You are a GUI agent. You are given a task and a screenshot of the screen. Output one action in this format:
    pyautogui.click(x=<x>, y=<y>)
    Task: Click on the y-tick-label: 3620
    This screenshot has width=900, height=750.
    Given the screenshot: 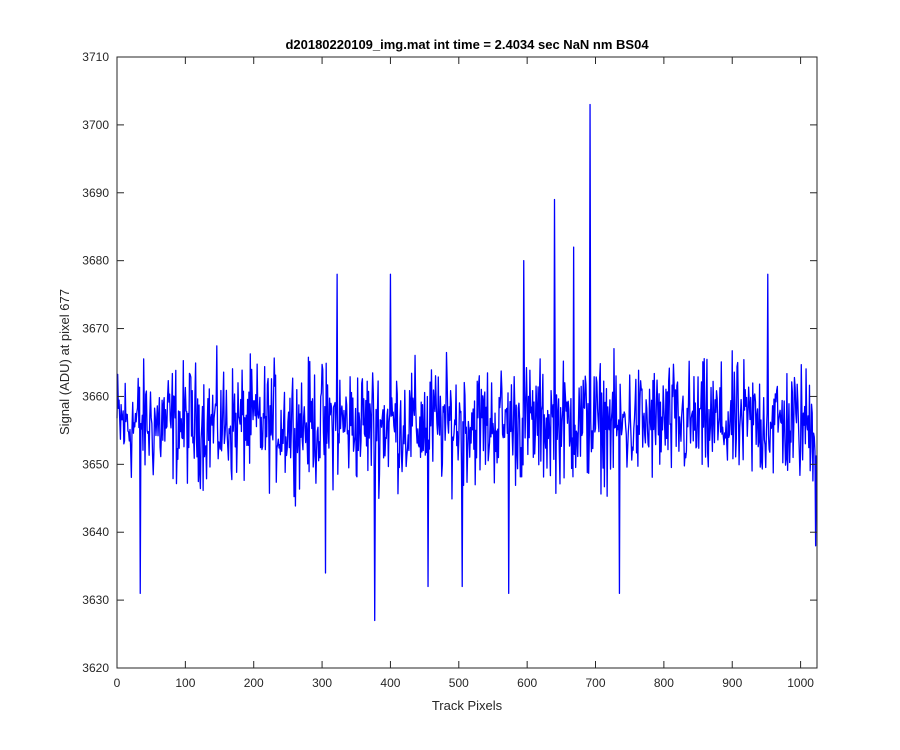 What is the action you would take?
    pyautogui.click(x=95, y=668)
    